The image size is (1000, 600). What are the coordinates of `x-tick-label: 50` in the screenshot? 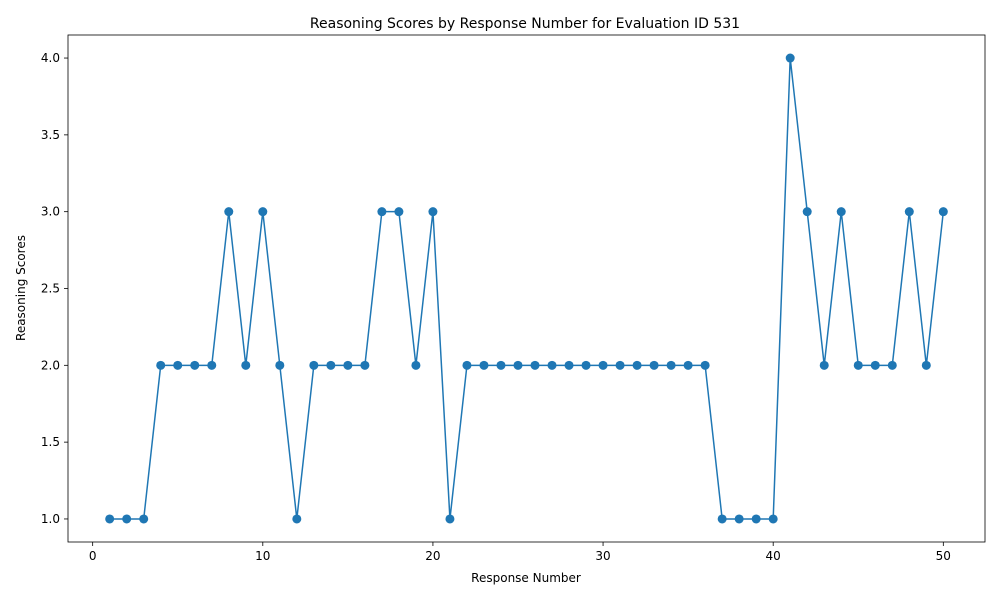 It's located at (943, 556).